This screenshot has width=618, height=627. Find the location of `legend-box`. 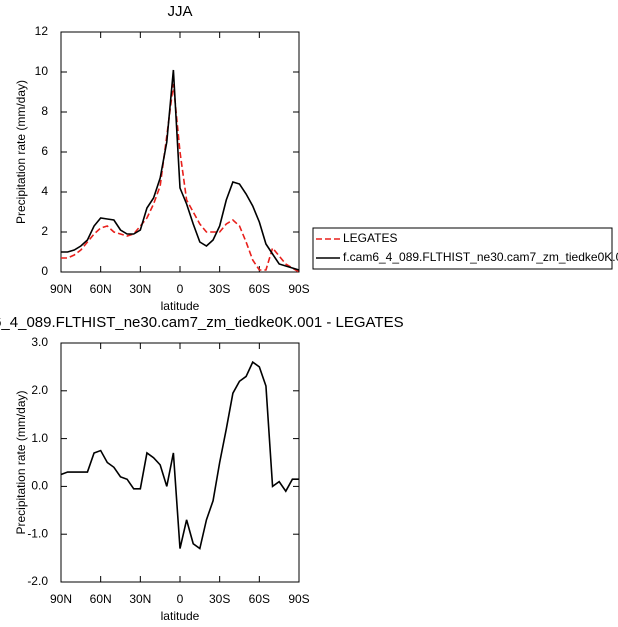

legend-box is located at coordinates (462, 248).